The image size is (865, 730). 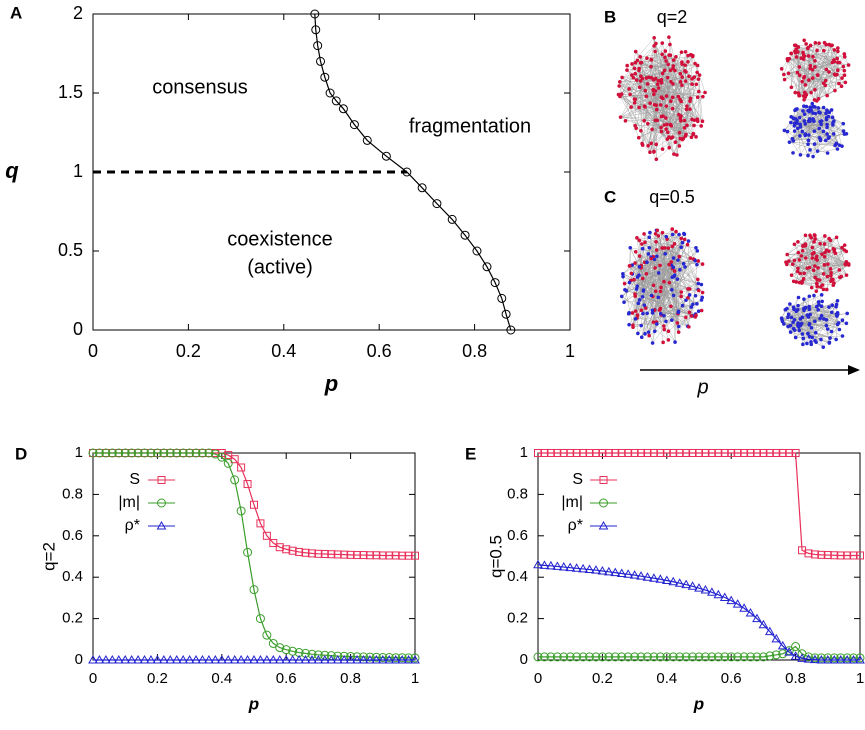 What do you see at coordinates (134, 479) in the screenshot?
I see `legend-label: S` at bounding box center [134, 479].